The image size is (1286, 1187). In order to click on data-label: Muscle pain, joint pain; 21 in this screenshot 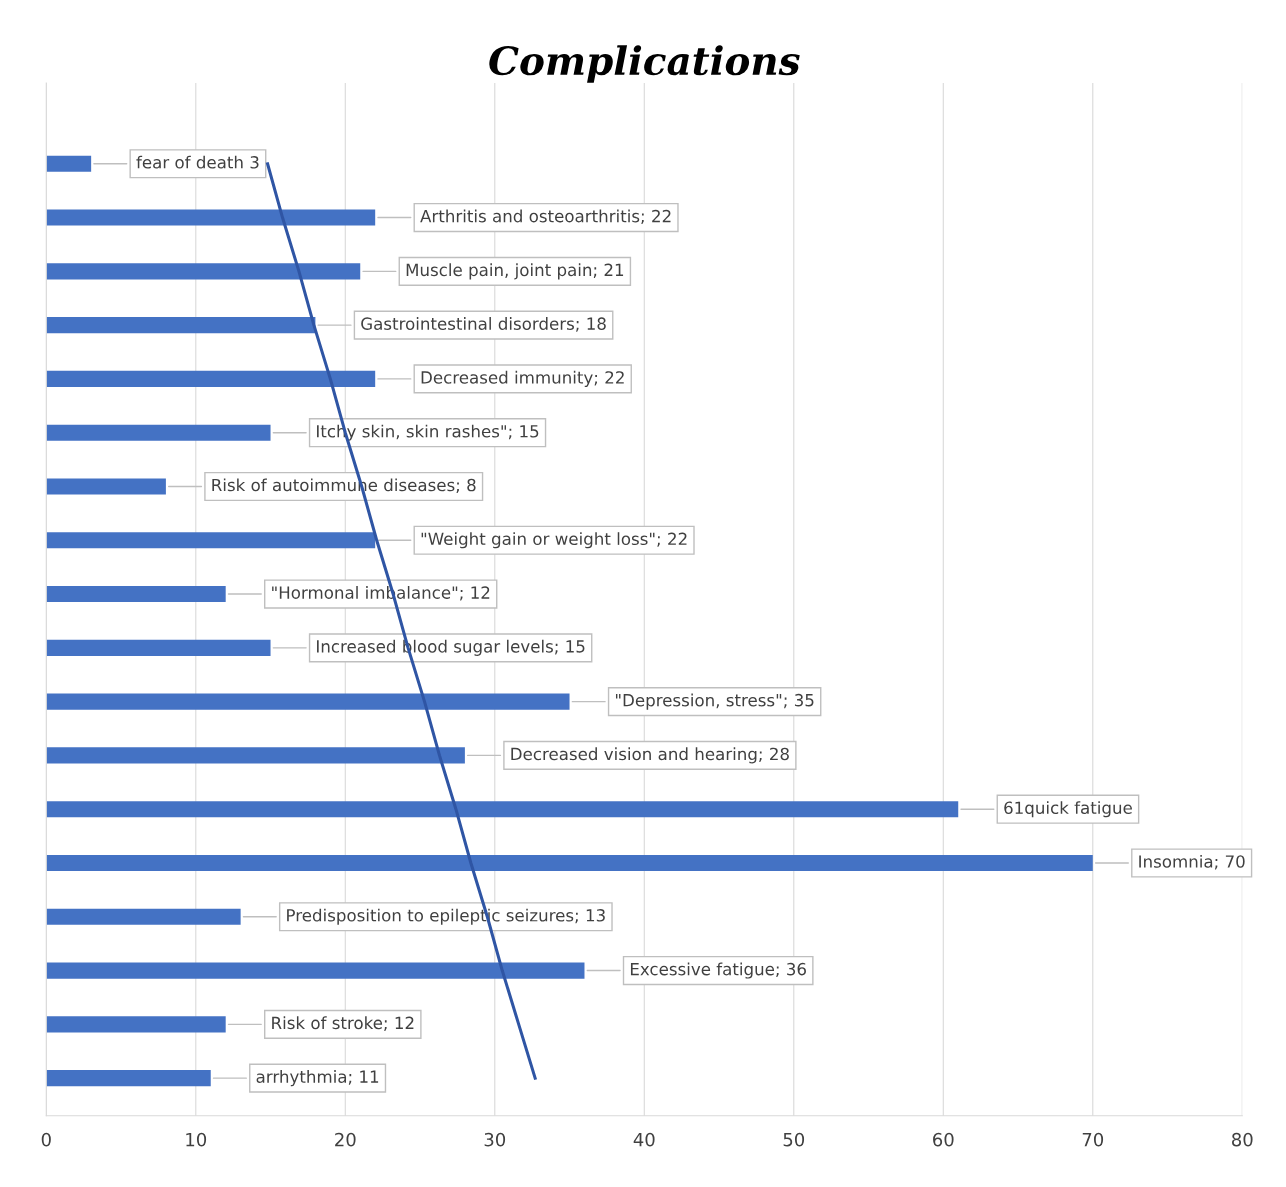, I will do `click(515, 271)`.